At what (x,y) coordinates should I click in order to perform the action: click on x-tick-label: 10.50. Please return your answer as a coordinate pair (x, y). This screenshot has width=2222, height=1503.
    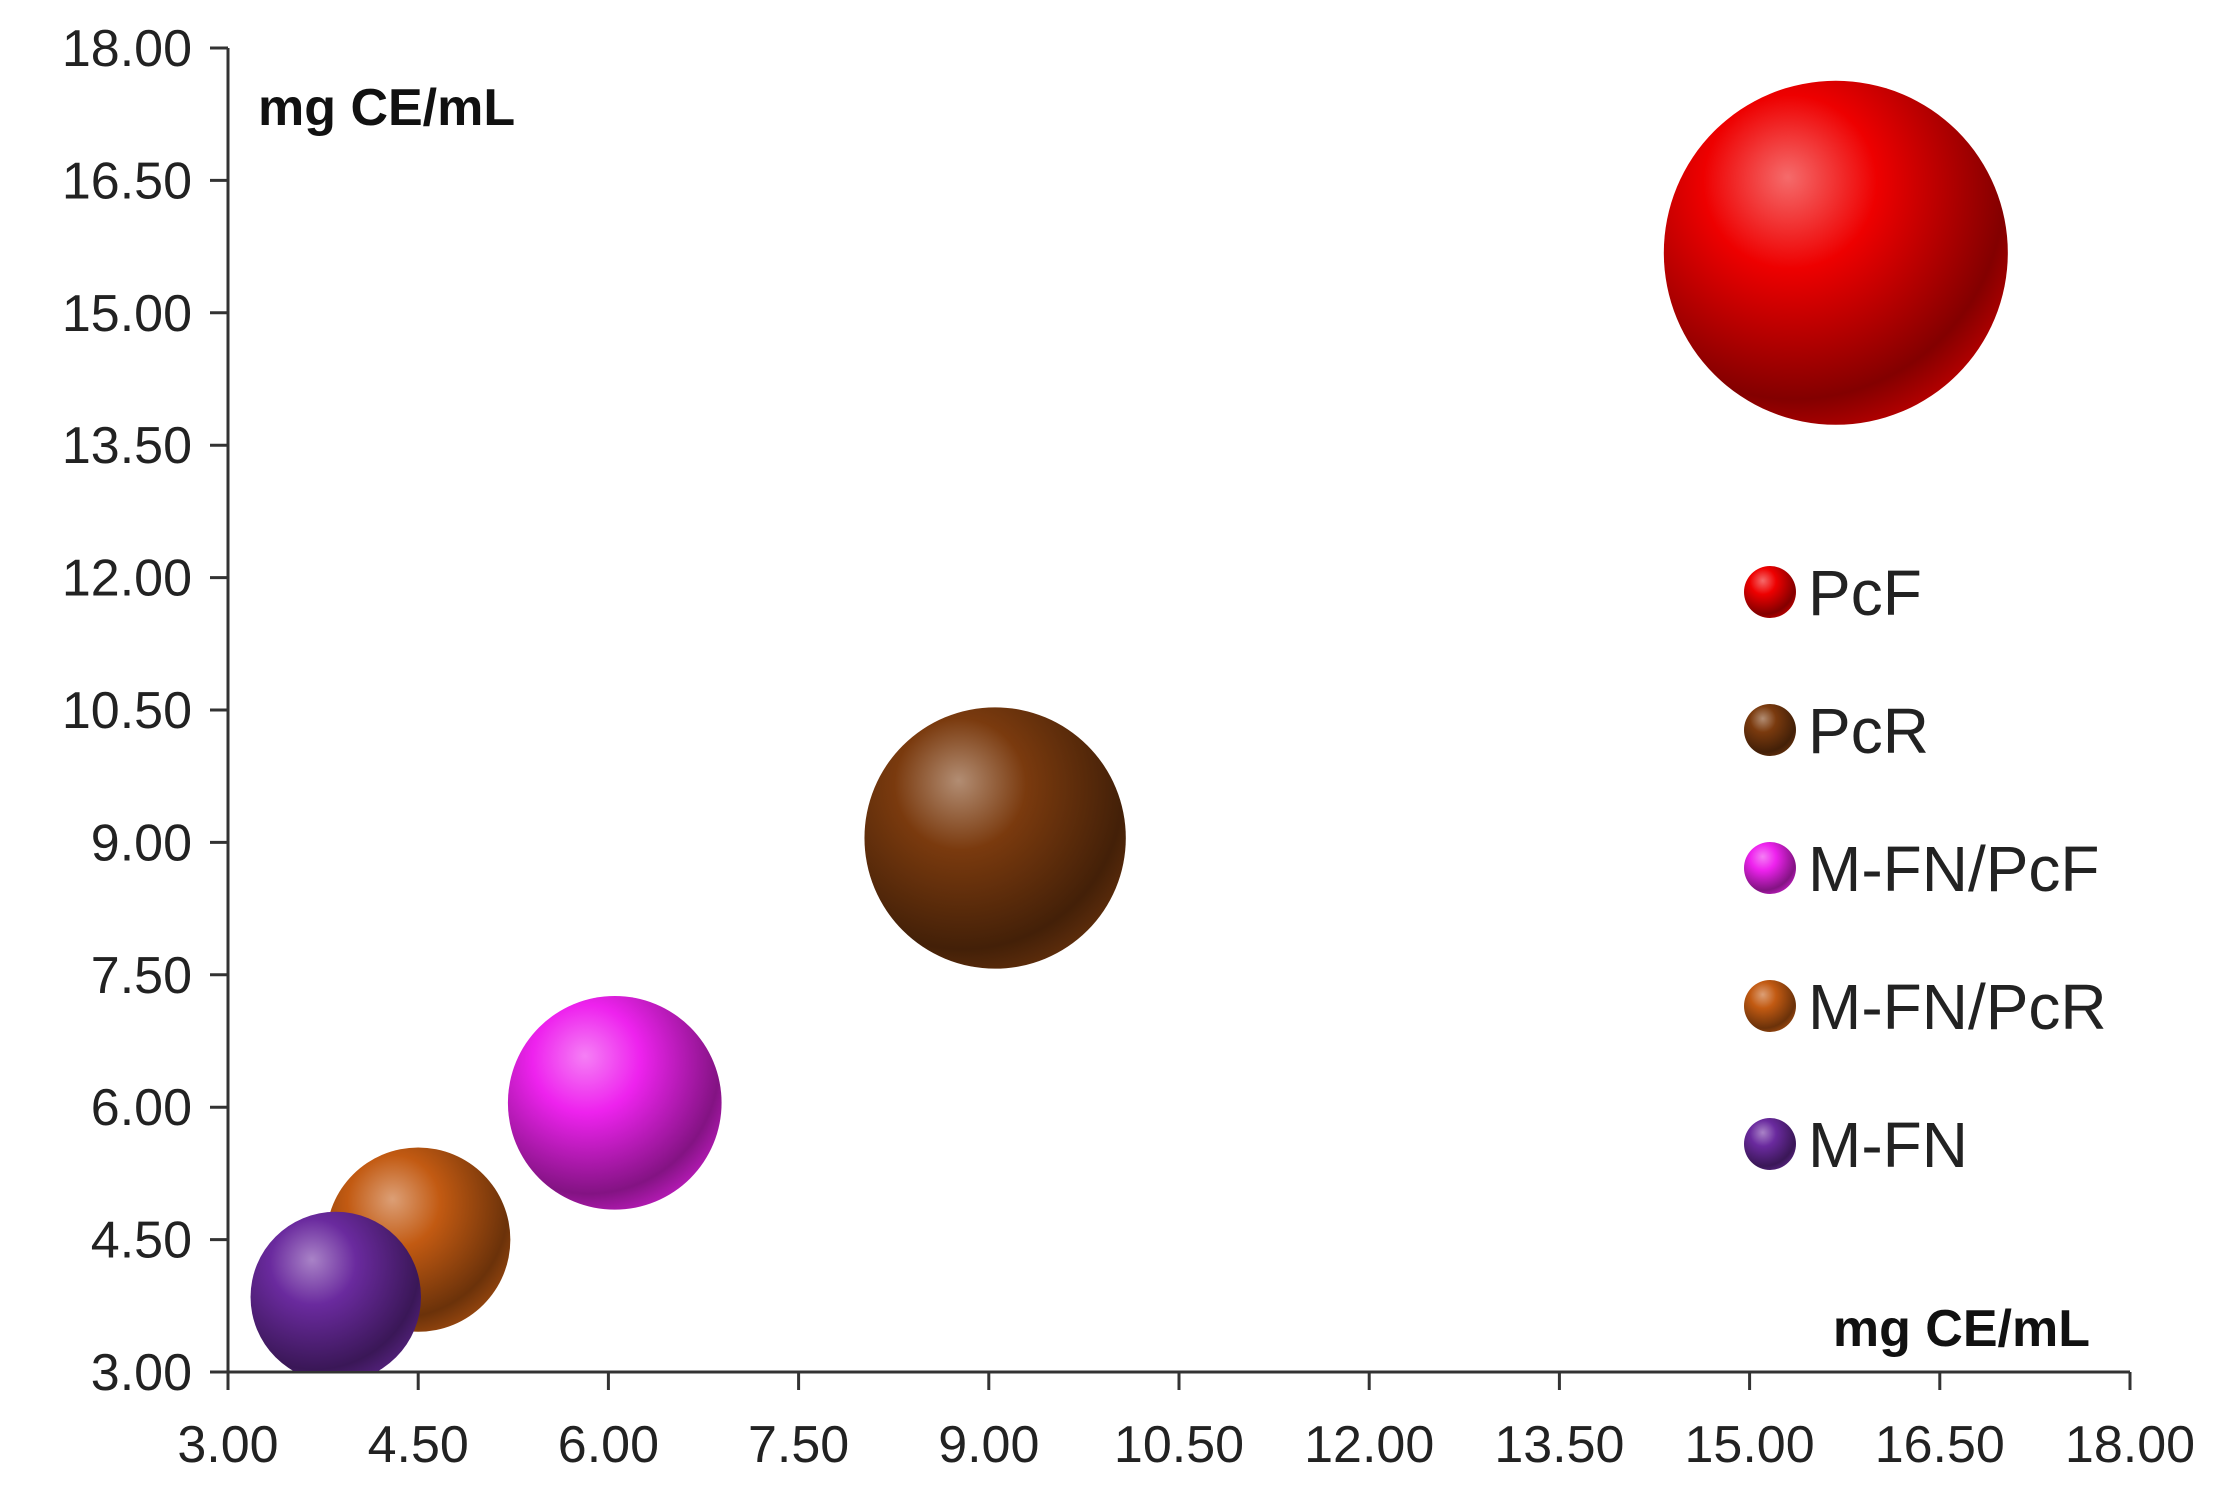
    Looking at the image, I should click on (1179, 1445).